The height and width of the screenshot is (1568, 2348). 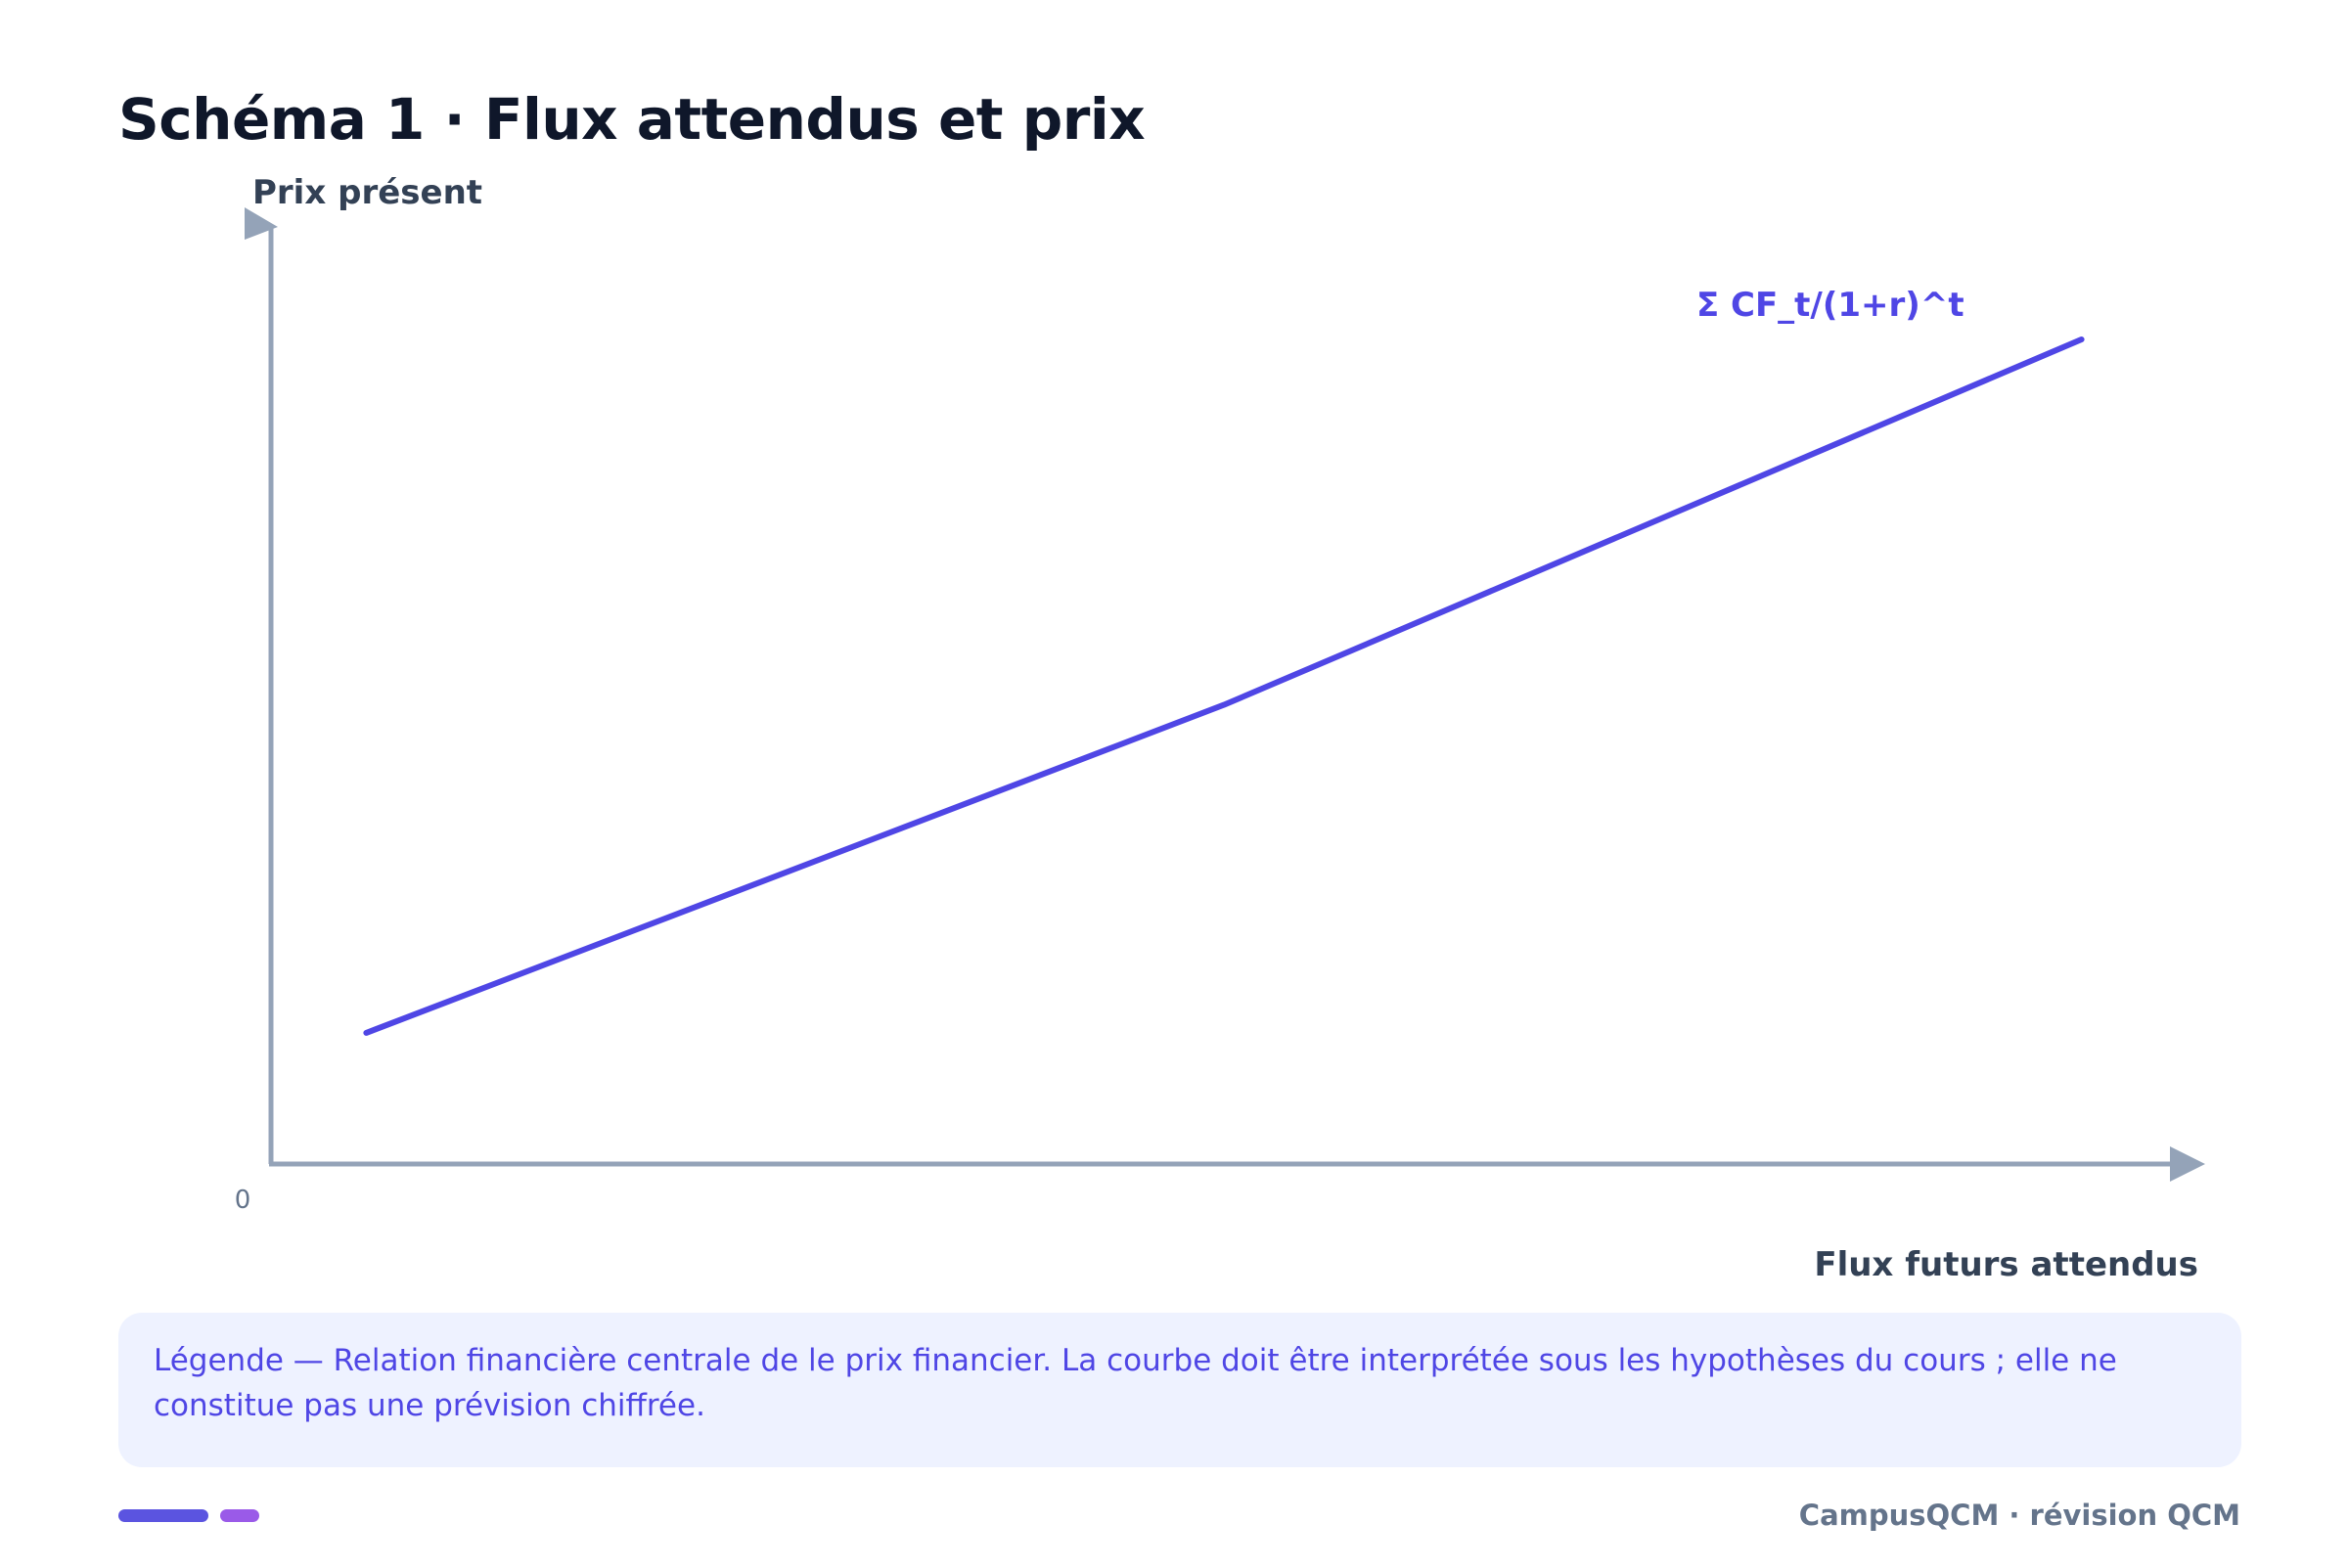 What do you see at coordinates (2006, 1264) in the screenshot?
I see `x-axis-title: Flux futurs attendus` at bounding box center [2006, 1264].